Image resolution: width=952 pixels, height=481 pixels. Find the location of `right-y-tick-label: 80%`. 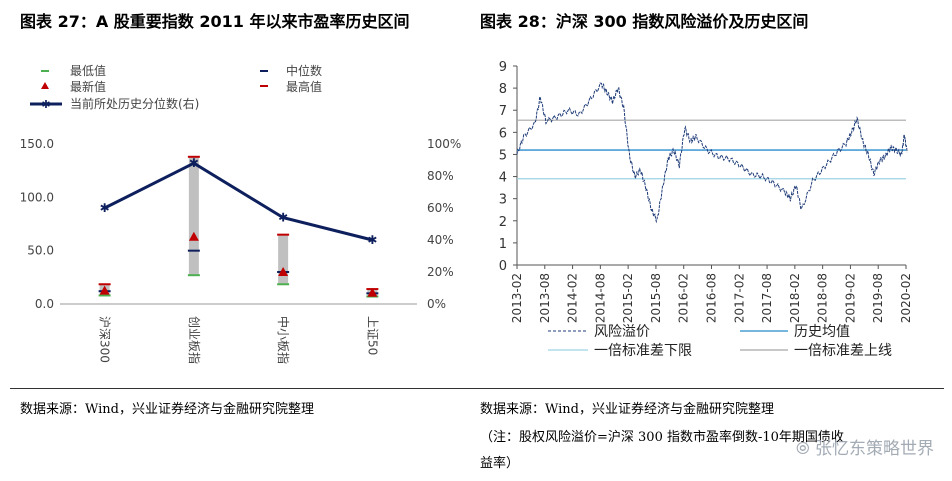

right-y-tick-label: 80% is located at coordinates (440, 176).